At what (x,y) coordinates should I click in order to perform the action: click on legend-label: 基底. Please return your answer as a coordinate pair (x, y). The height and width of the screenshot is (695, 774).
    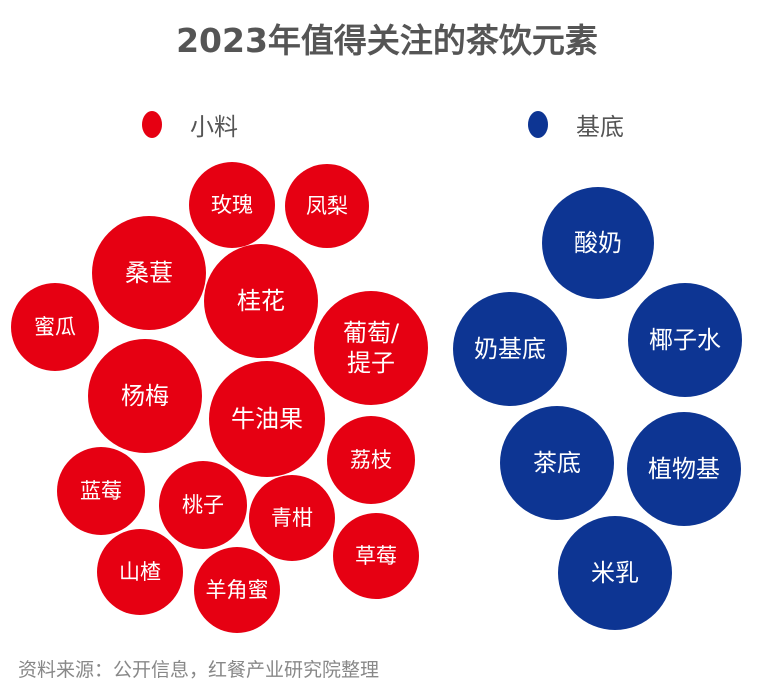
    Looking at the image, I should click on (600, 127).